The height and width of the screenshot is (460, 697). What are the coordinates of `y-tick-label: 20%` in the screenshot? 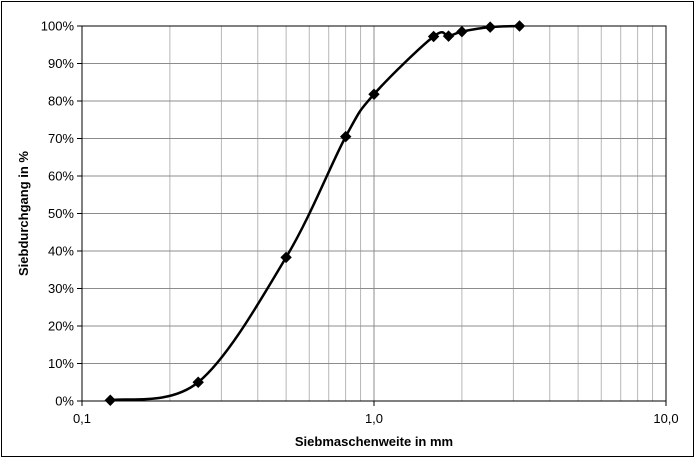 It's located at (61, 326).